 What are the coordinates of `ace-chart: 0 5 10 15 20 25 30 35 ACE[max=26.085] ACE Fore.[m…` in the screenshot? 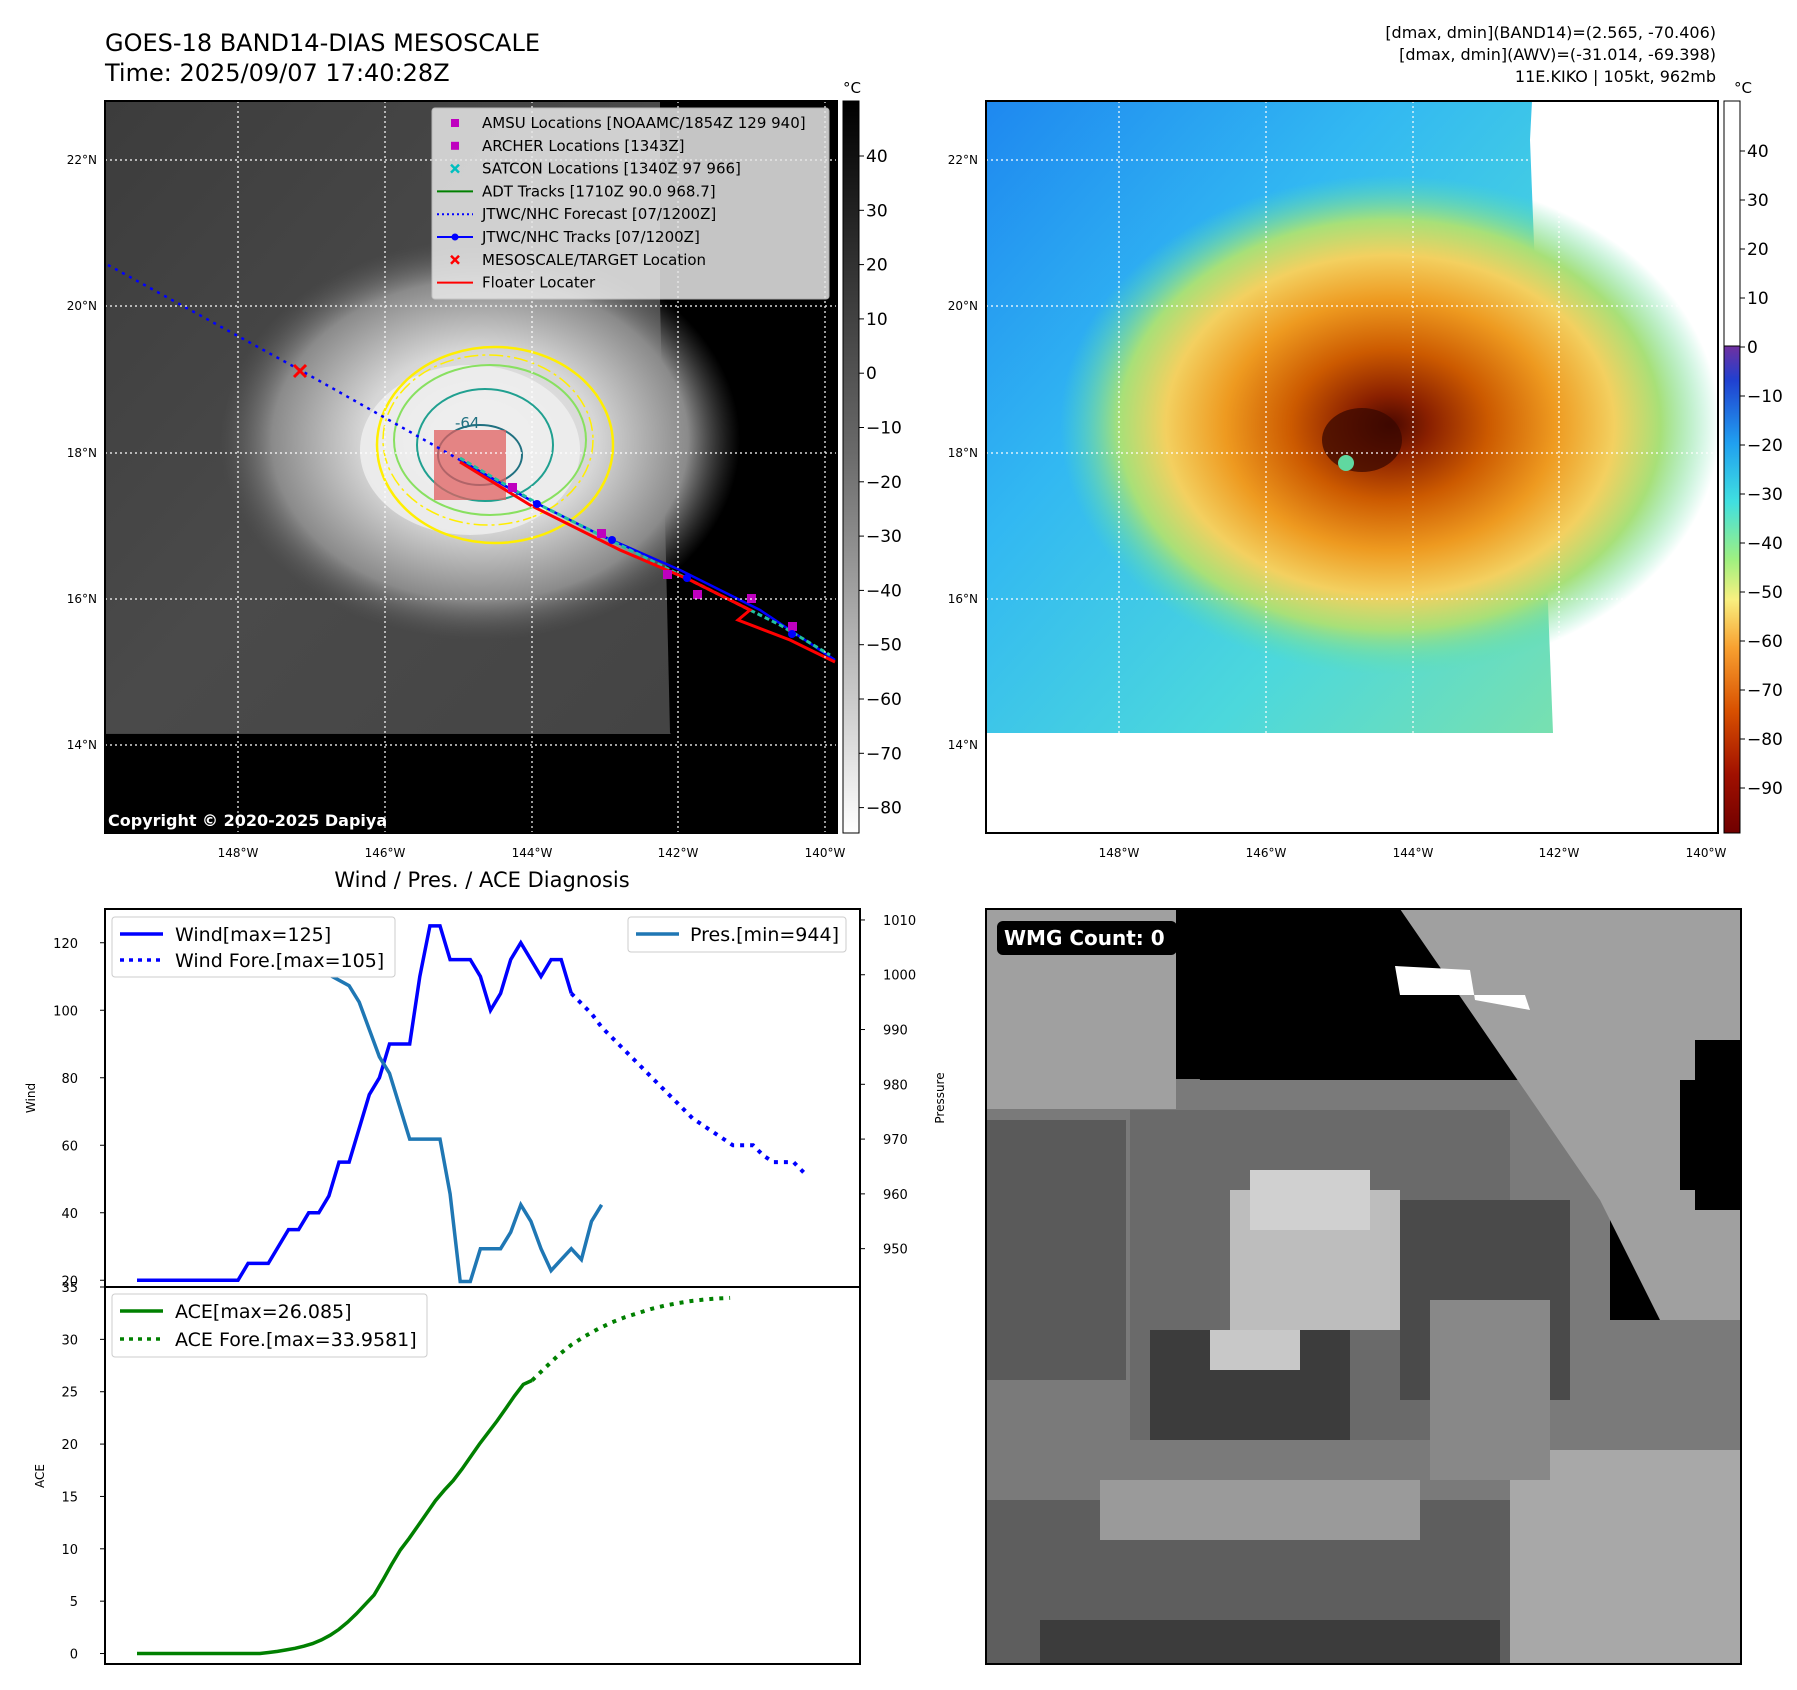 It's located at (447, 1473).